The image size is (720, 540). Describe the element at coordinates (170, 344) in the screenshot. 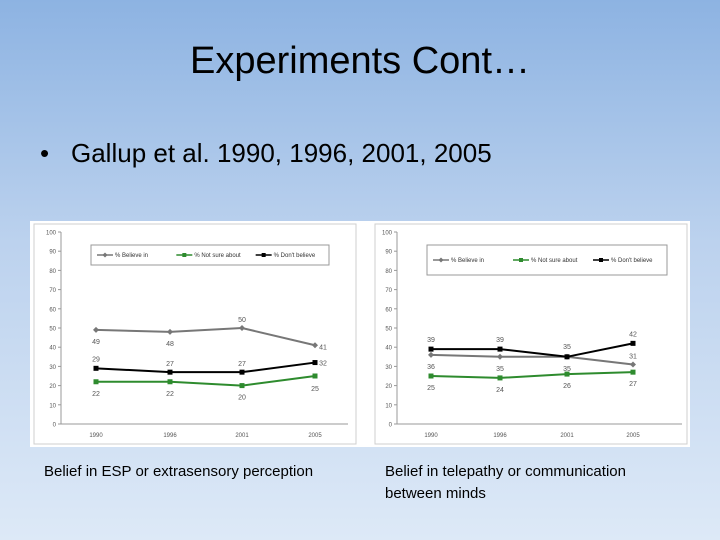

I see `data-label: 48` at that location.